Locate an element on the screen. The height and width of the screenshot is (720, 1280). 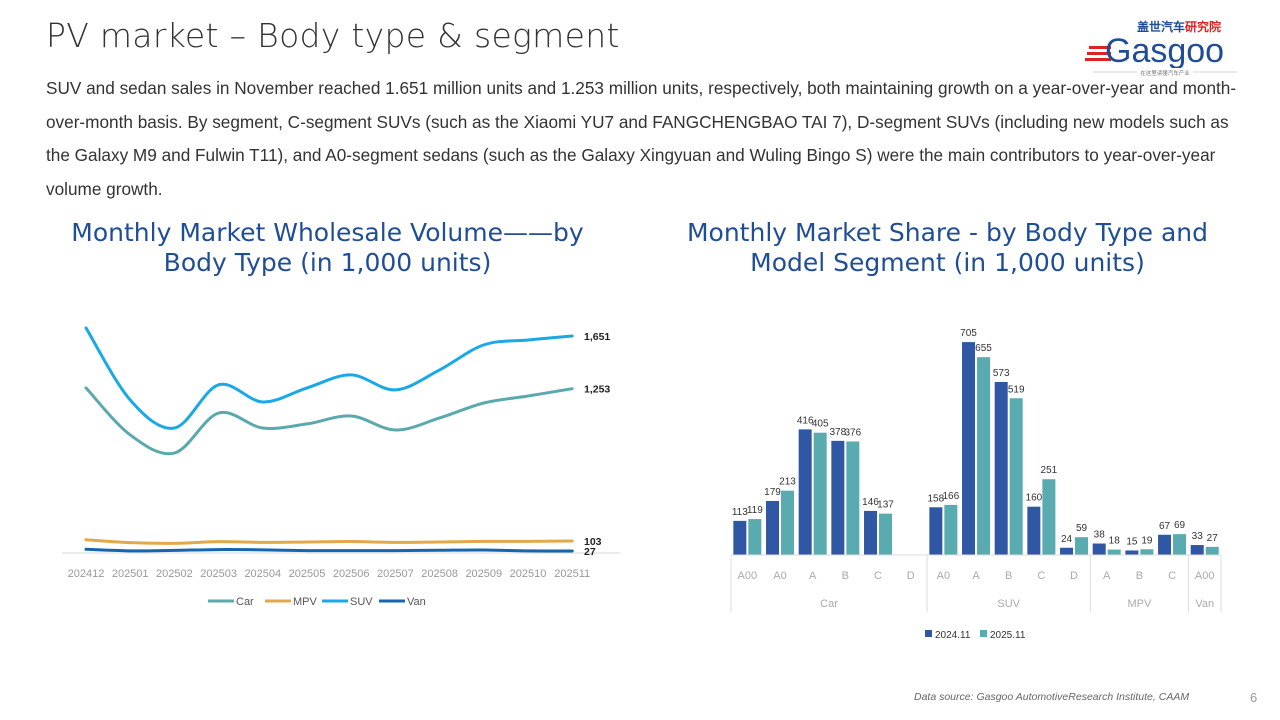
page-title: PV market – Body type & segment is located at coordinates (333, 35).